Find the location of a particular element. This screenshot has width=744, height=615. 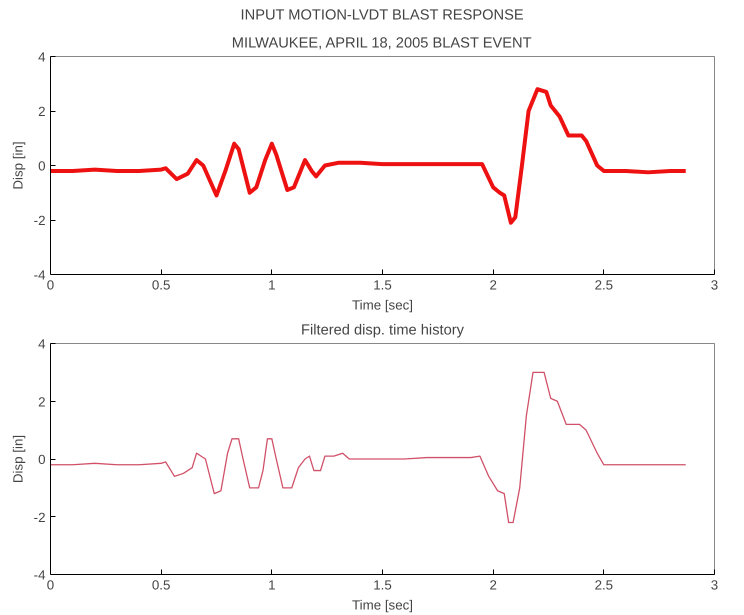

chart-title: Filtered disp. time history is located at coordinates (383, 330).